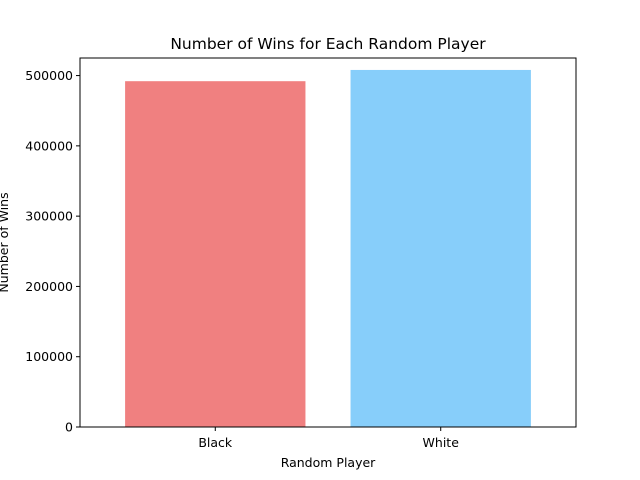  Describe the element at coordinates (5, 242) in the screenshot. I see `y-axis-label: Number of Wins` at that location.